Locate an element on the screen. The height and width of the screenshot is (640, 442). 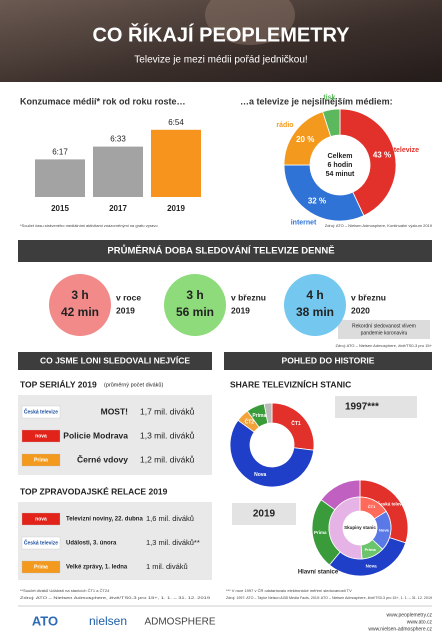
show: Události, 3. února is located at coordinates (91, 544).